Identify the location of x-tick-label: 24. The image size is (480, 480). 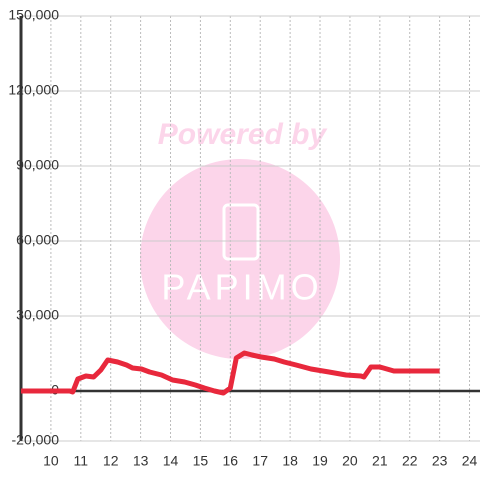
(470, 461).